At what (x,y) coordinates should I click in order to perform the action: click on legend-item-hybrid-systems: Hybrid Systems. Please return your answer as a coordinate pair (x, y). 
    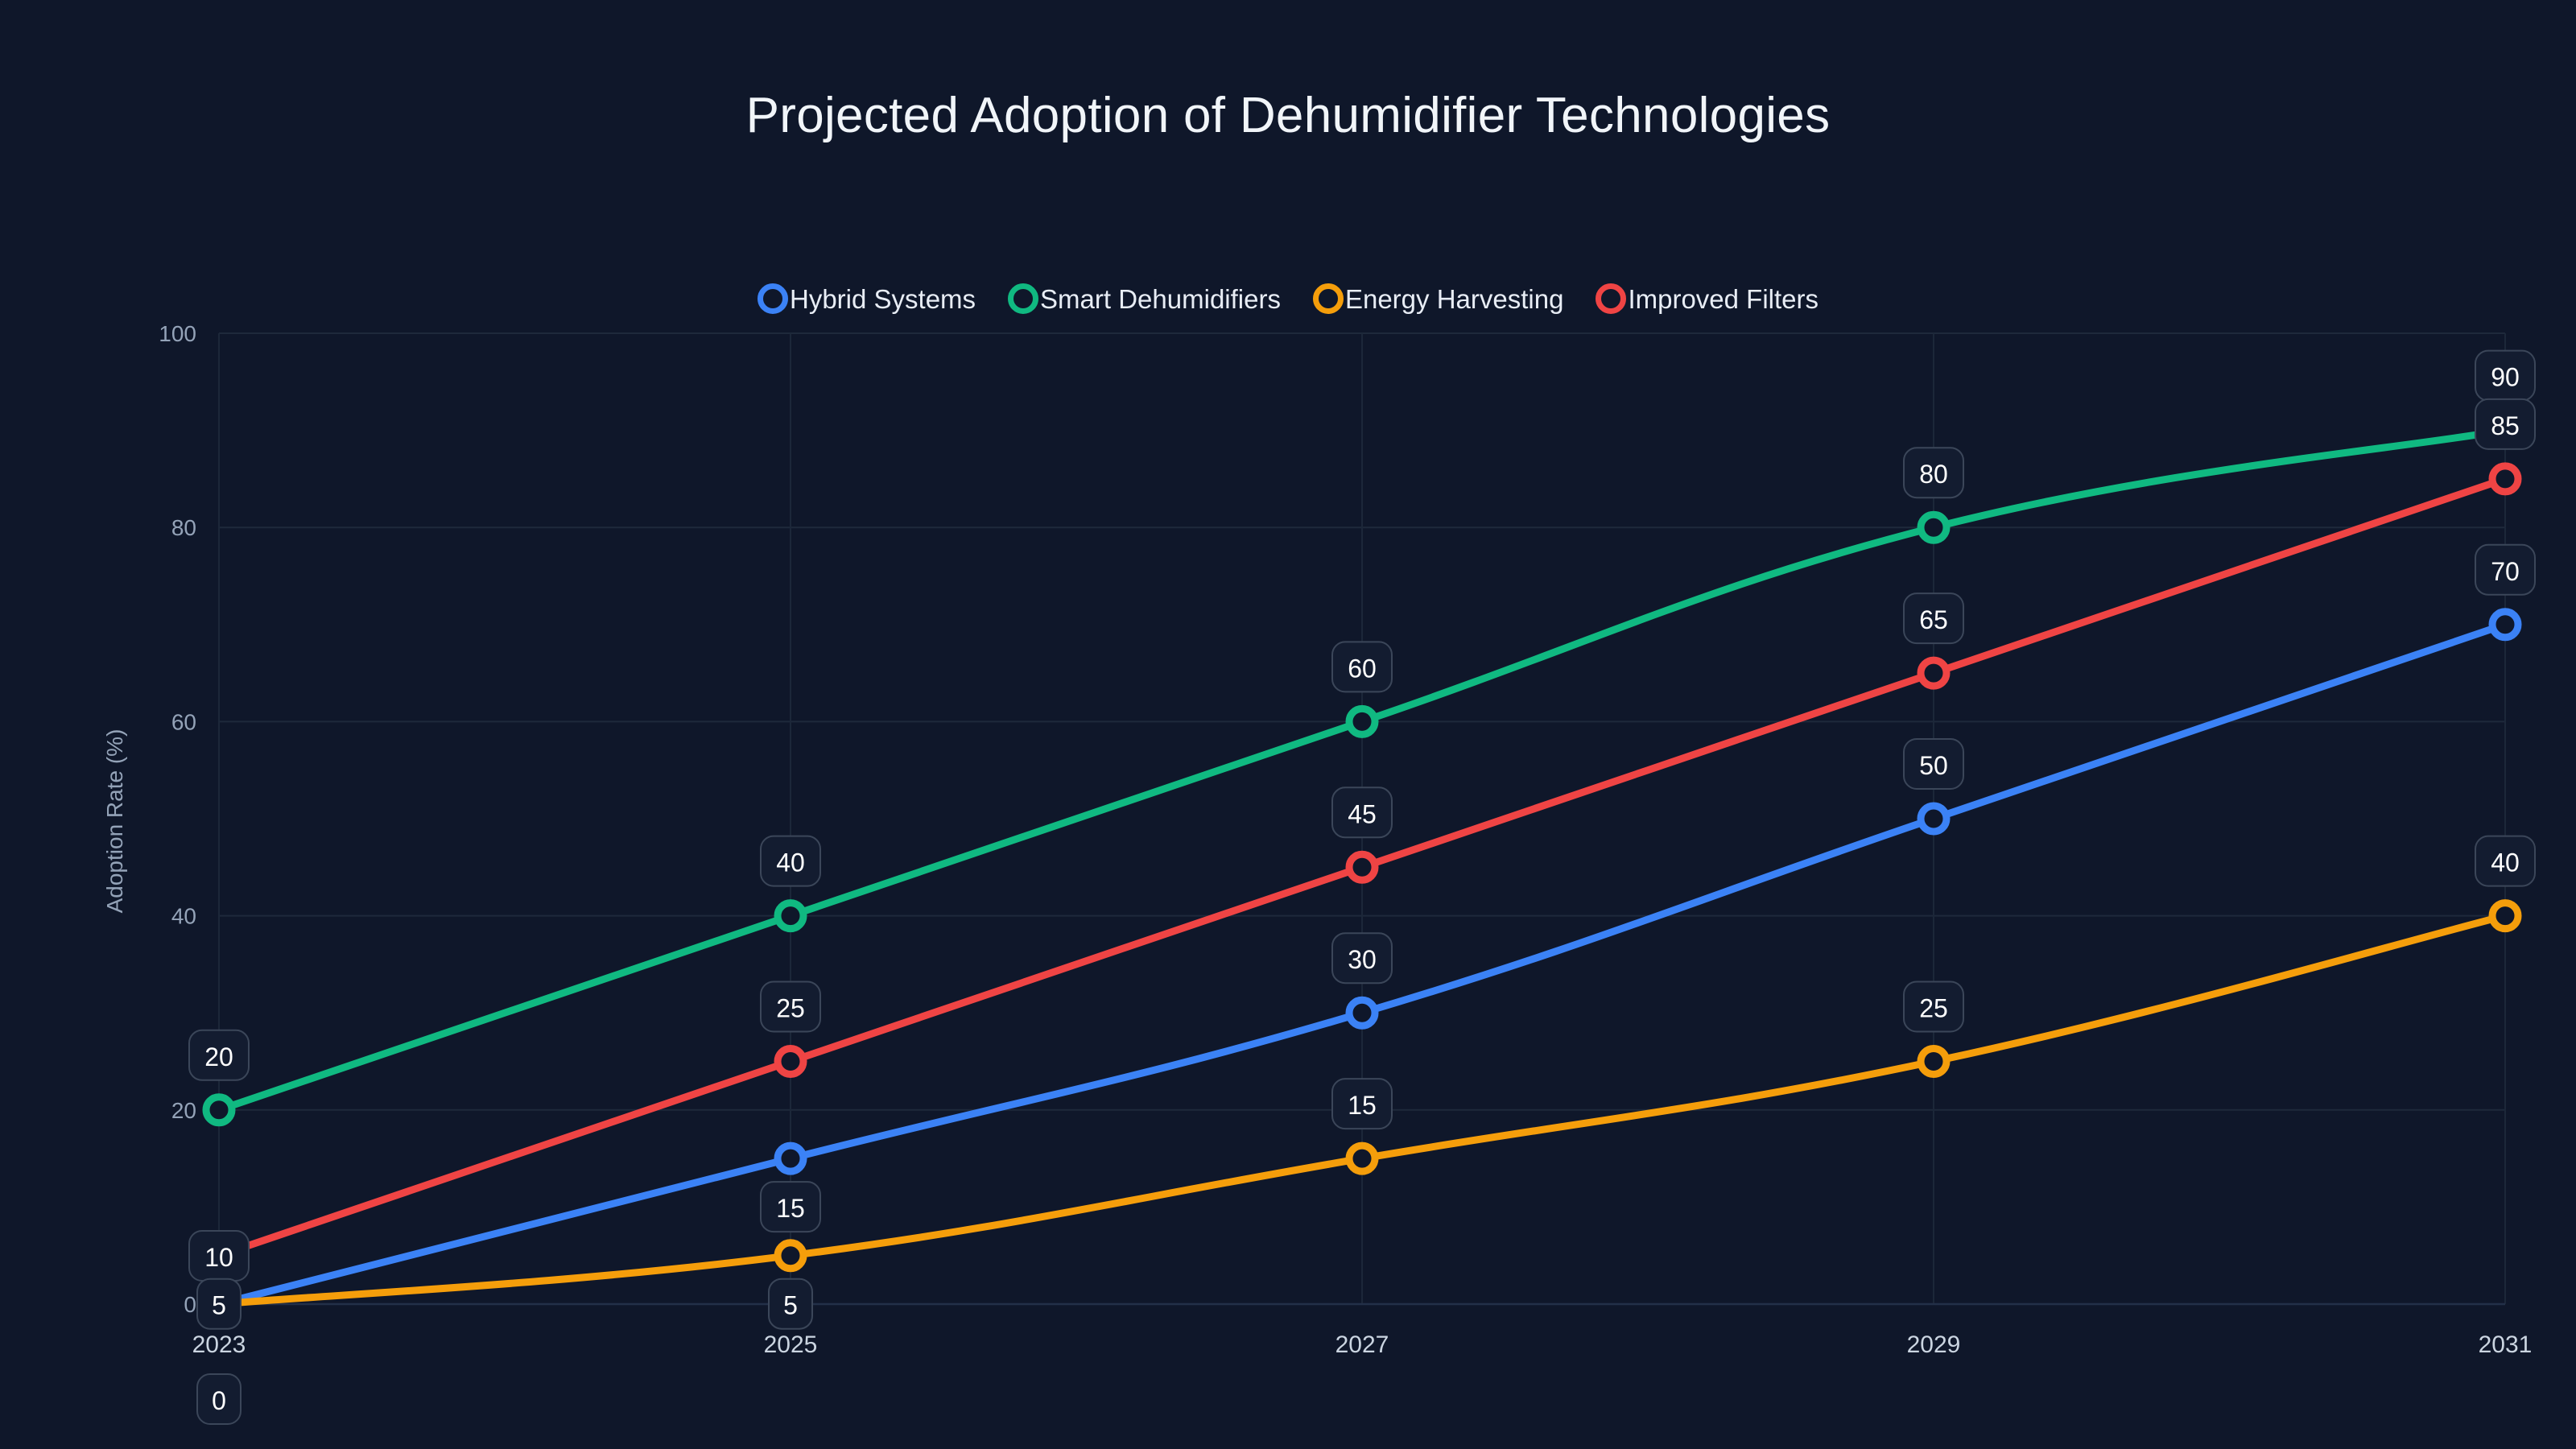
    Looking at the image, I should click on (866, 298).